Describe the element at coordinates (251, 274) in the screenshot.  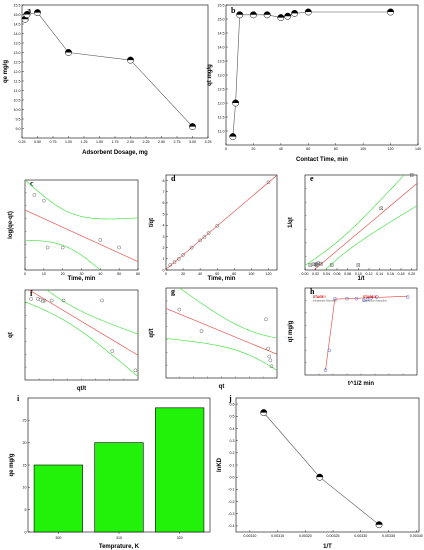
I see `chart-d-xtick-label: 100` at that location.